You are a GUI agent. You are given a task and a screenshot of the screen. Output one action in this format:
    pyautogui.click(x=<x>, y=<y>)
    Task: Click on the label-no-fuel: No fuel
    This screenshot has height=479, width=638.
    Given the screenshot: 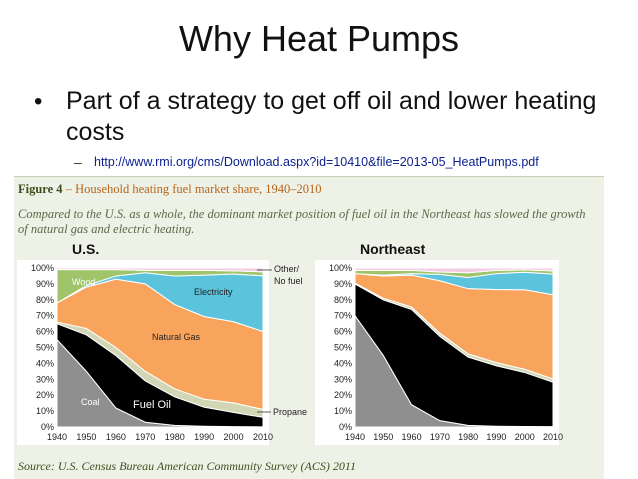 What is the action you would take?
    pyautogui.click(x=288, y=281)
    